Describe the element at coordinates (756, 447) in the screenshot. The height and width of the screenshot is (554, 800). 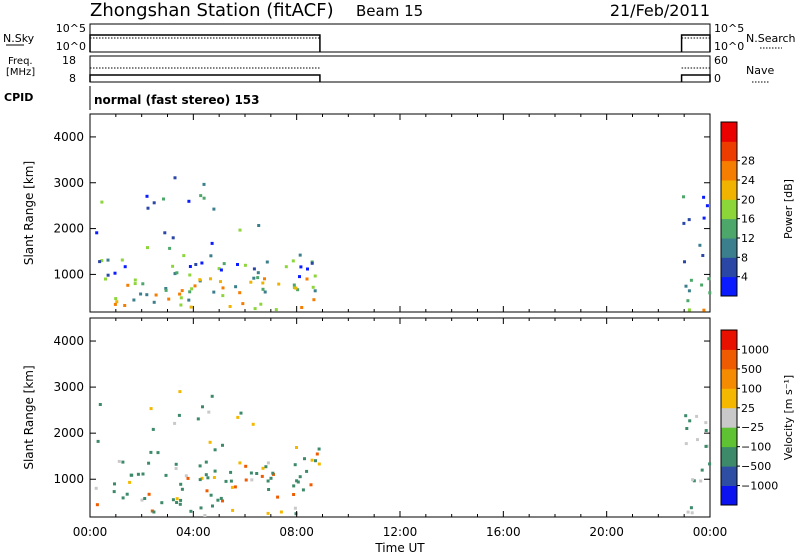
I see `colorbar-tick-label: −100` at that location.